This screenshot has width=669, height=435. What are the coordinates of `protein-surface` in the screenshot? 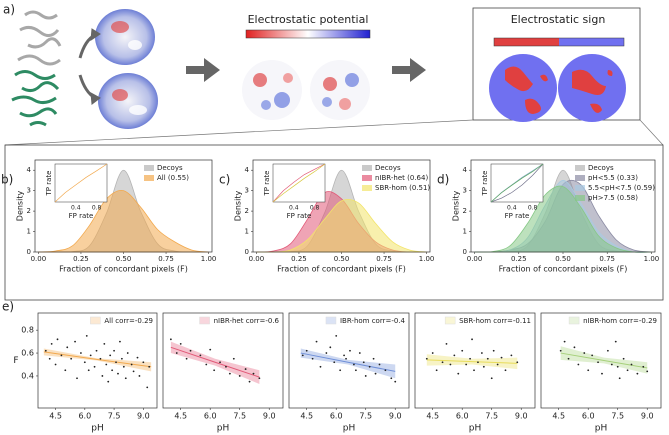 It's located at (126, 69).